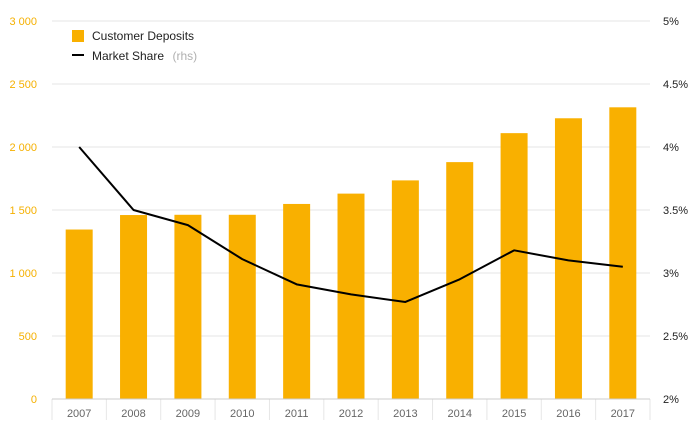 The height and width of the screenshot is (433, 700). Describe the element at coordinates (188, 414) in the screenshot. I see `x-tick-label: 2009` at that location.